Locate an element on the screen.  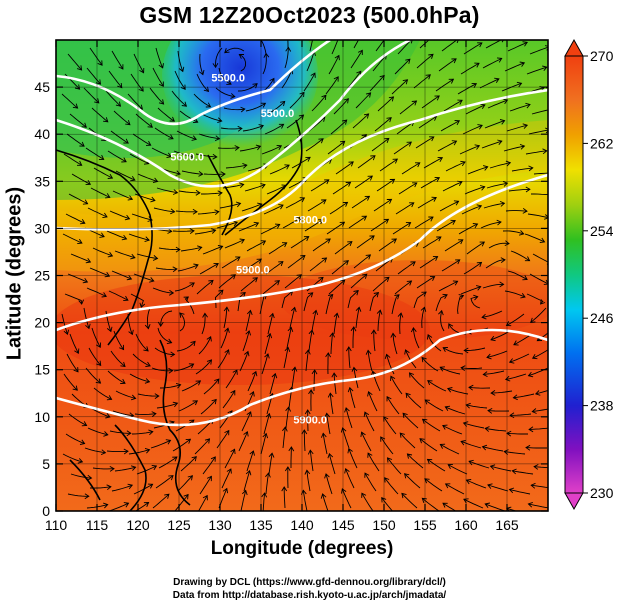
x-tick-label: 155 is located at coordinates (425, 525).